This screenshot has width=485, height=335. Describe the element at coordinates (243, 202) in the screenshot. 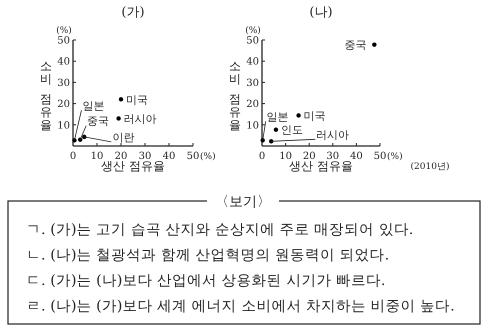

I see `text: 〈보기〉` at that location.